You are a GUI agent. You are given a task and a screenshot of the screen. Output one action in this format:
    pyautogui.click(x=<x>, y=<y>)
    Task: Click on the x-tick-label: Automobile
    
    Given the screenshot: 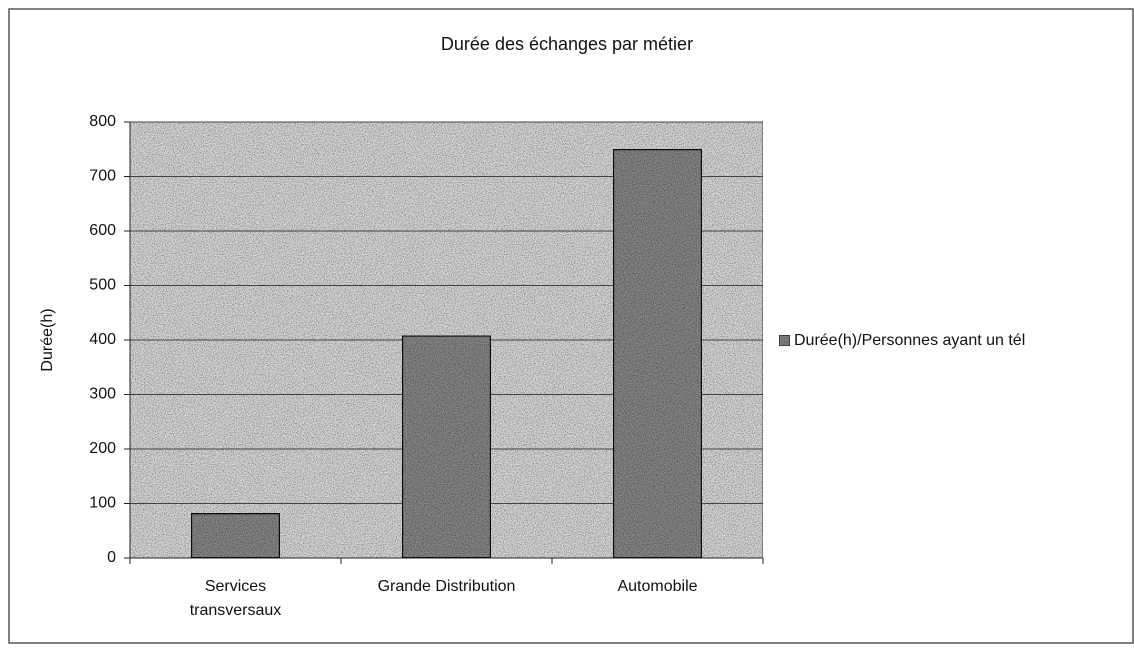 What is the action you would take?
    pyautogui.click(x=657, y=586)
    